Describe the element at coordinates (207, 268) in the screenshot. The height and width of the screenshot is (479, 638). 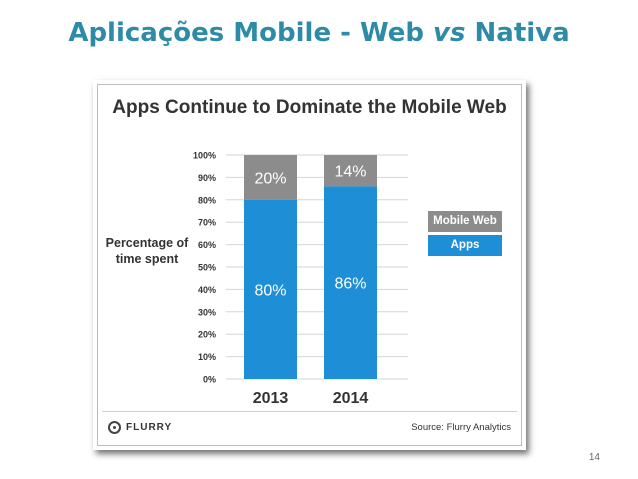
I see `y-tick-label: 50%` at that location.